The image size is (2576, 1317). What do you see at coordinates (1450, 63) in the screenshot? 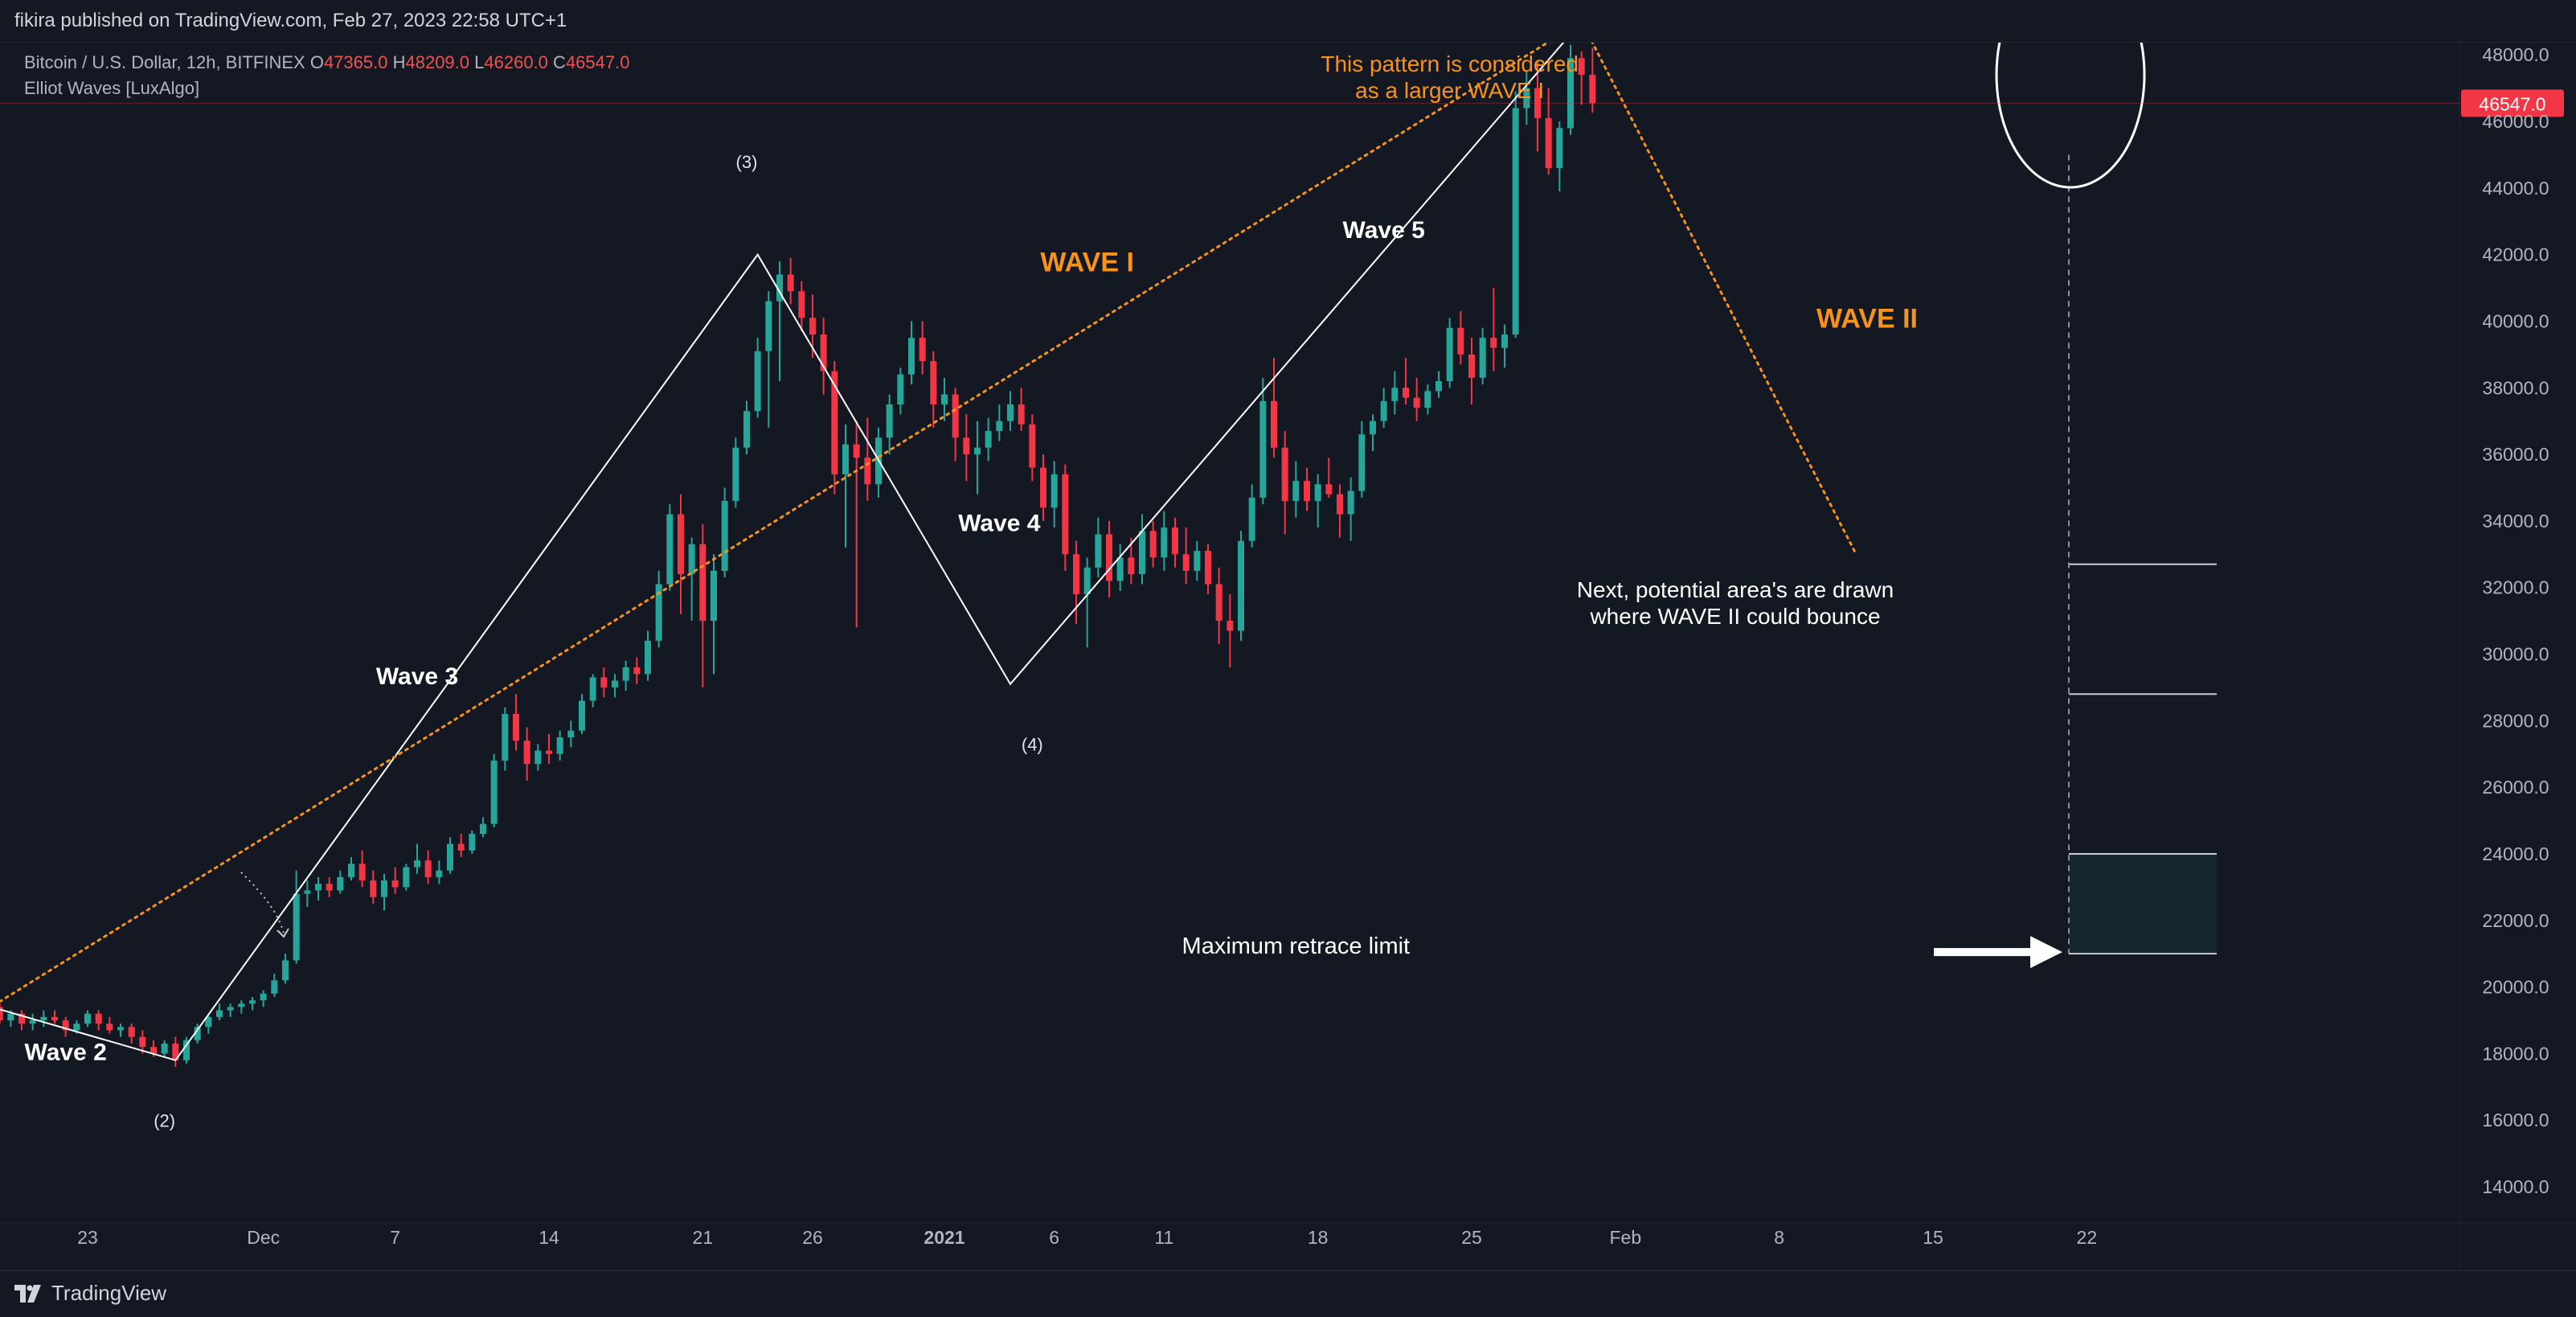
I see `orange-annotation: This pattern is considered` at bounding box center [1450, 63].